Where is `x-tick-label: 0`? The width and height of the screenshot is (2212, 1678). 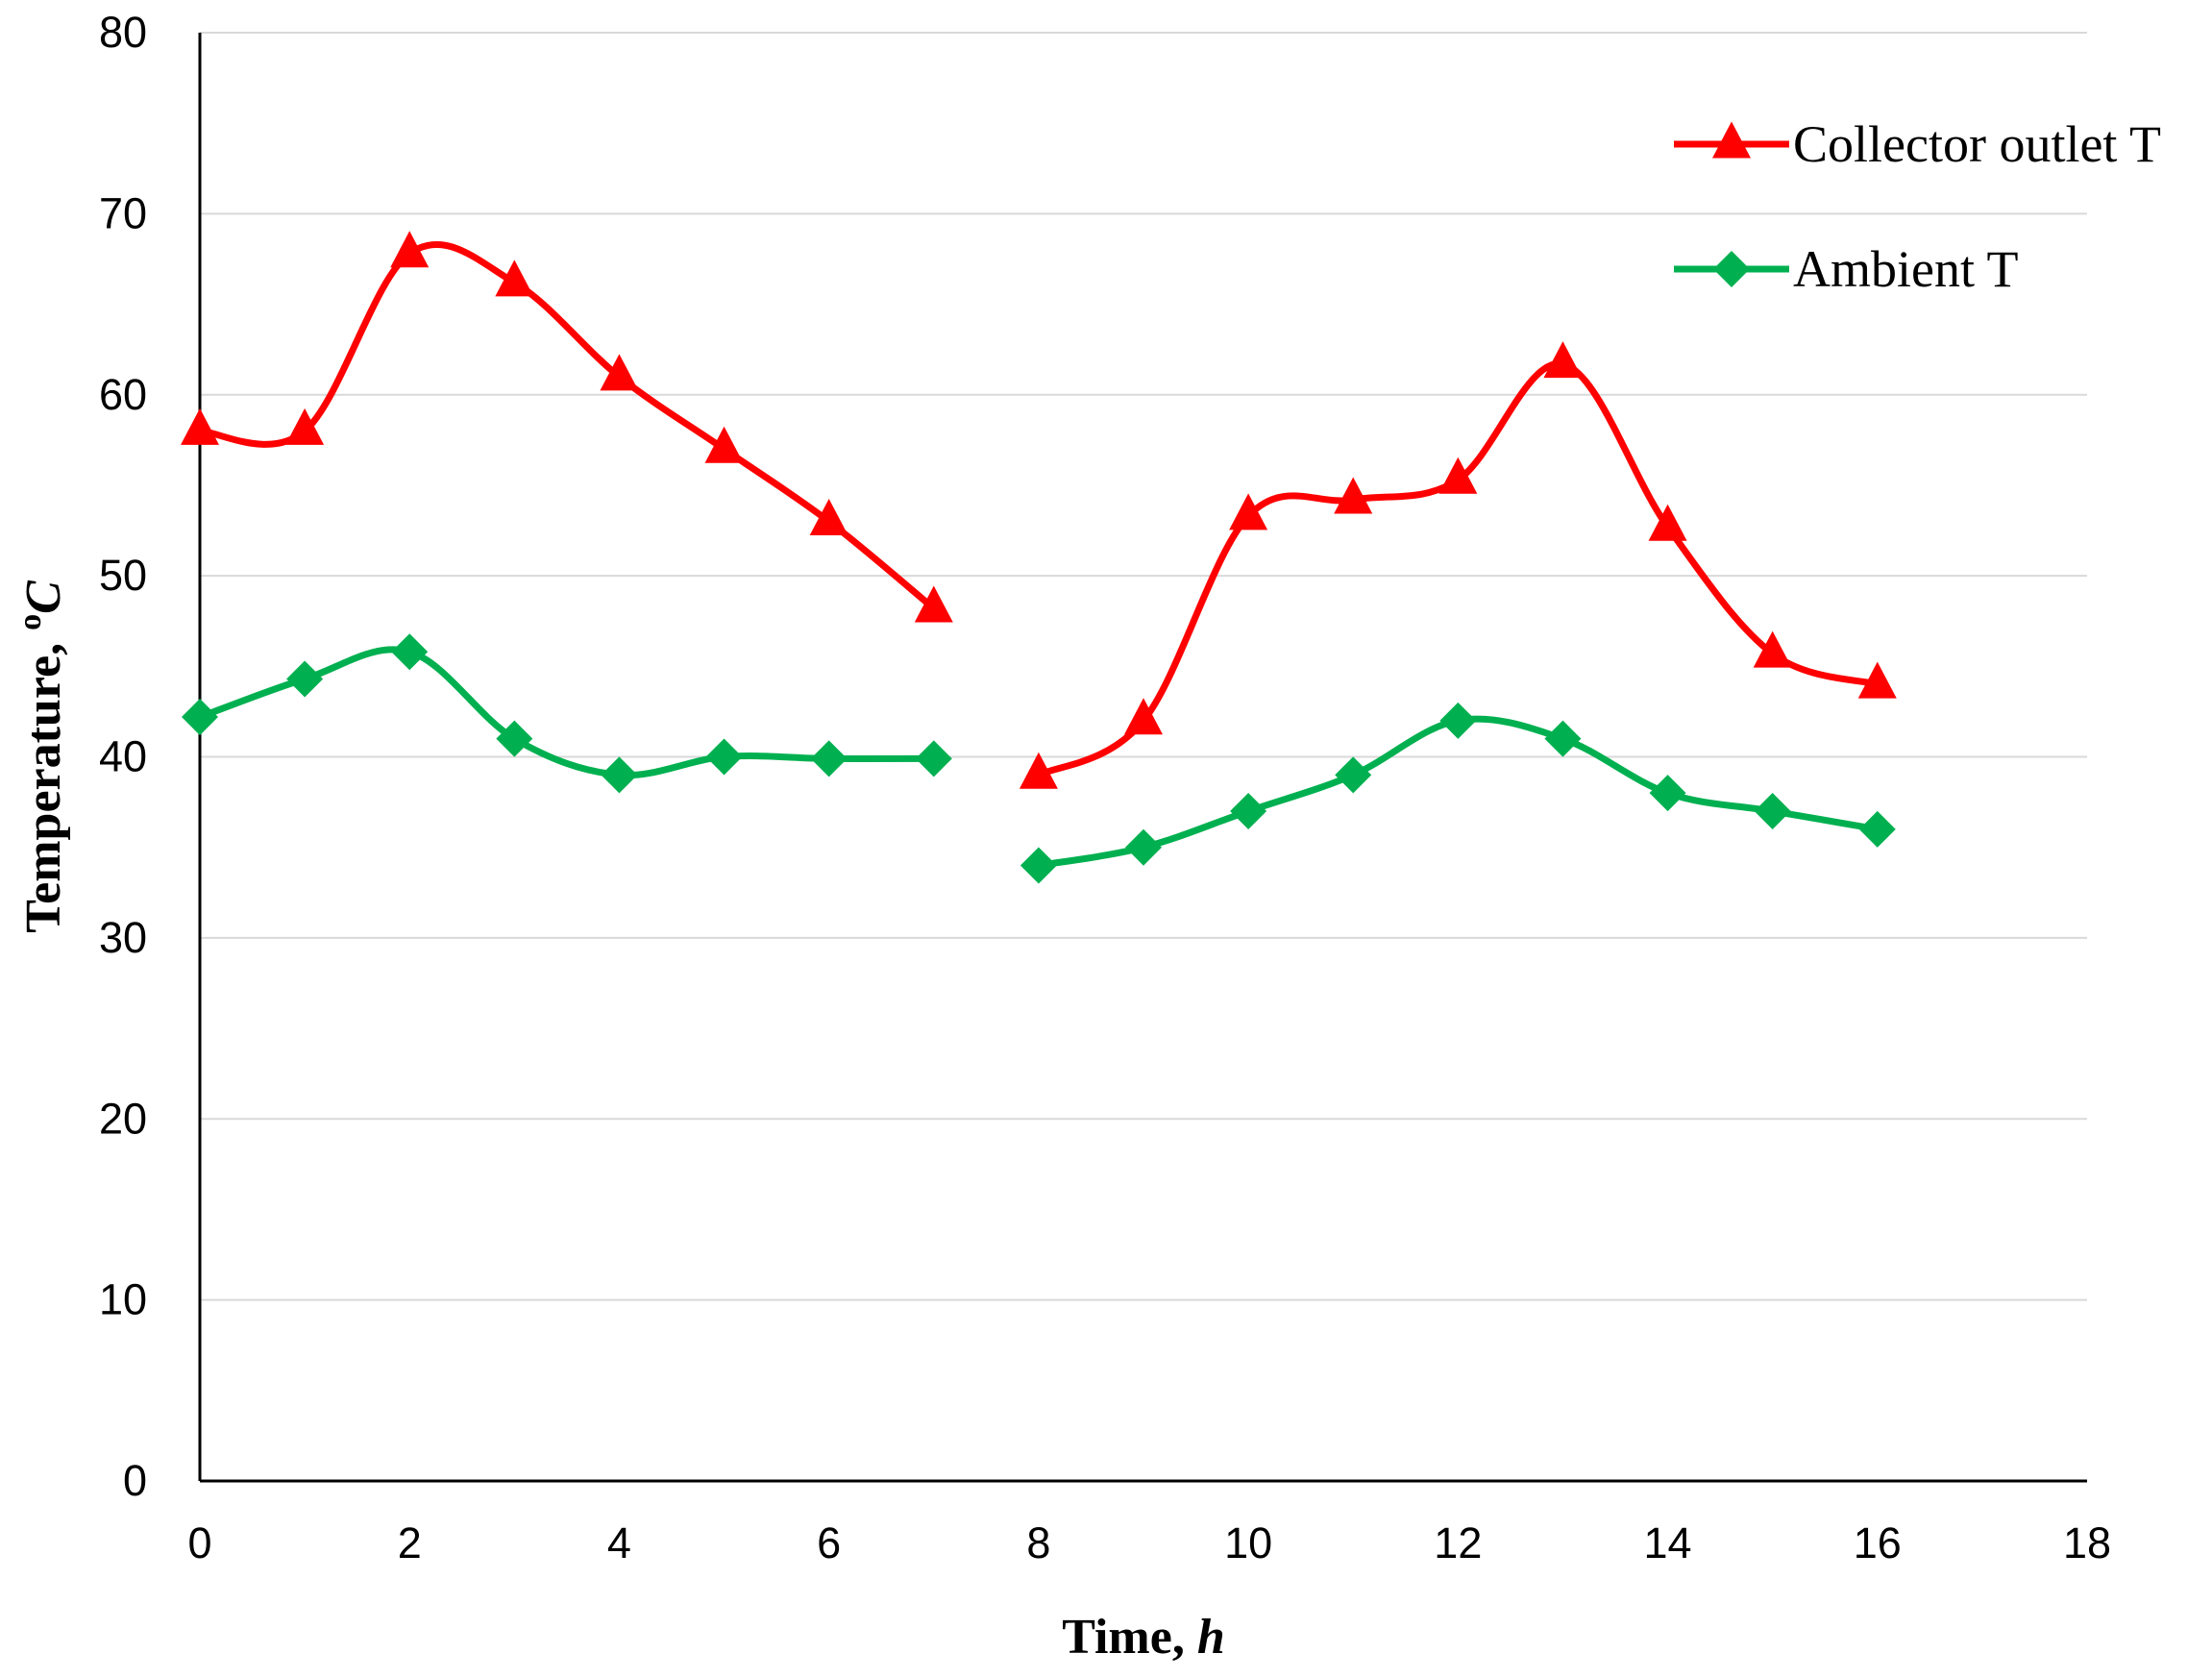 x-tick-label: 0 is located at coordinates (199, 1542).